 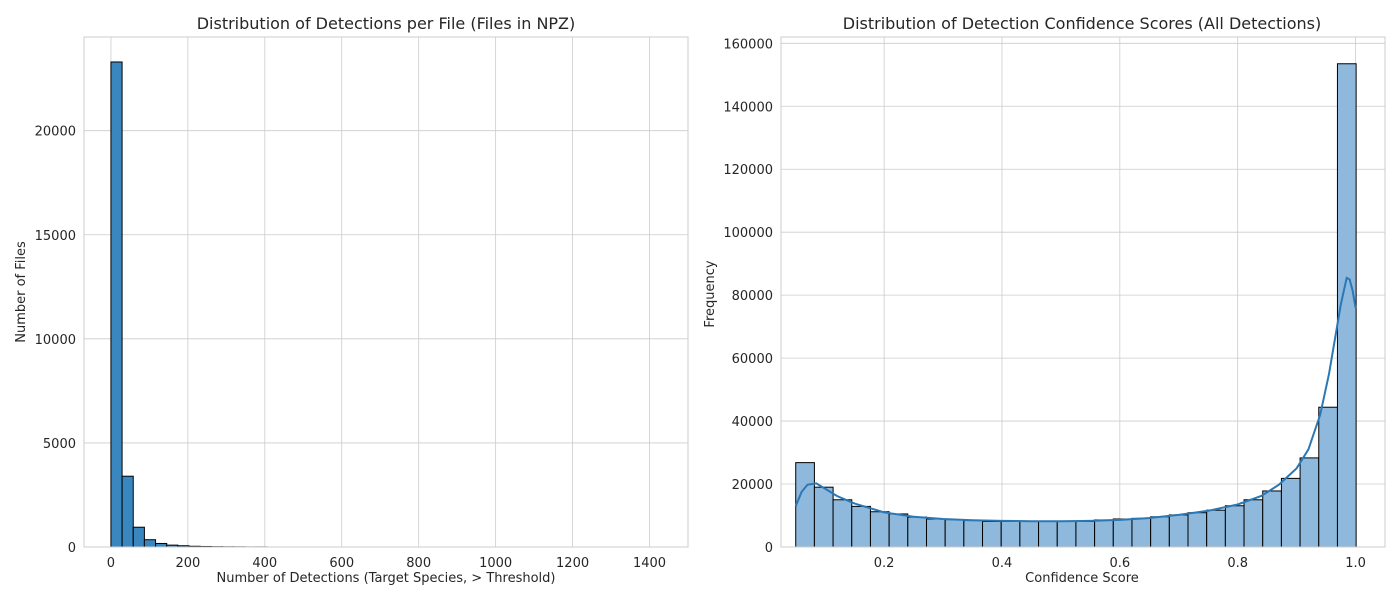 I want to click on x-axis-label: Confidence Score, so click(x=1082, y=578).